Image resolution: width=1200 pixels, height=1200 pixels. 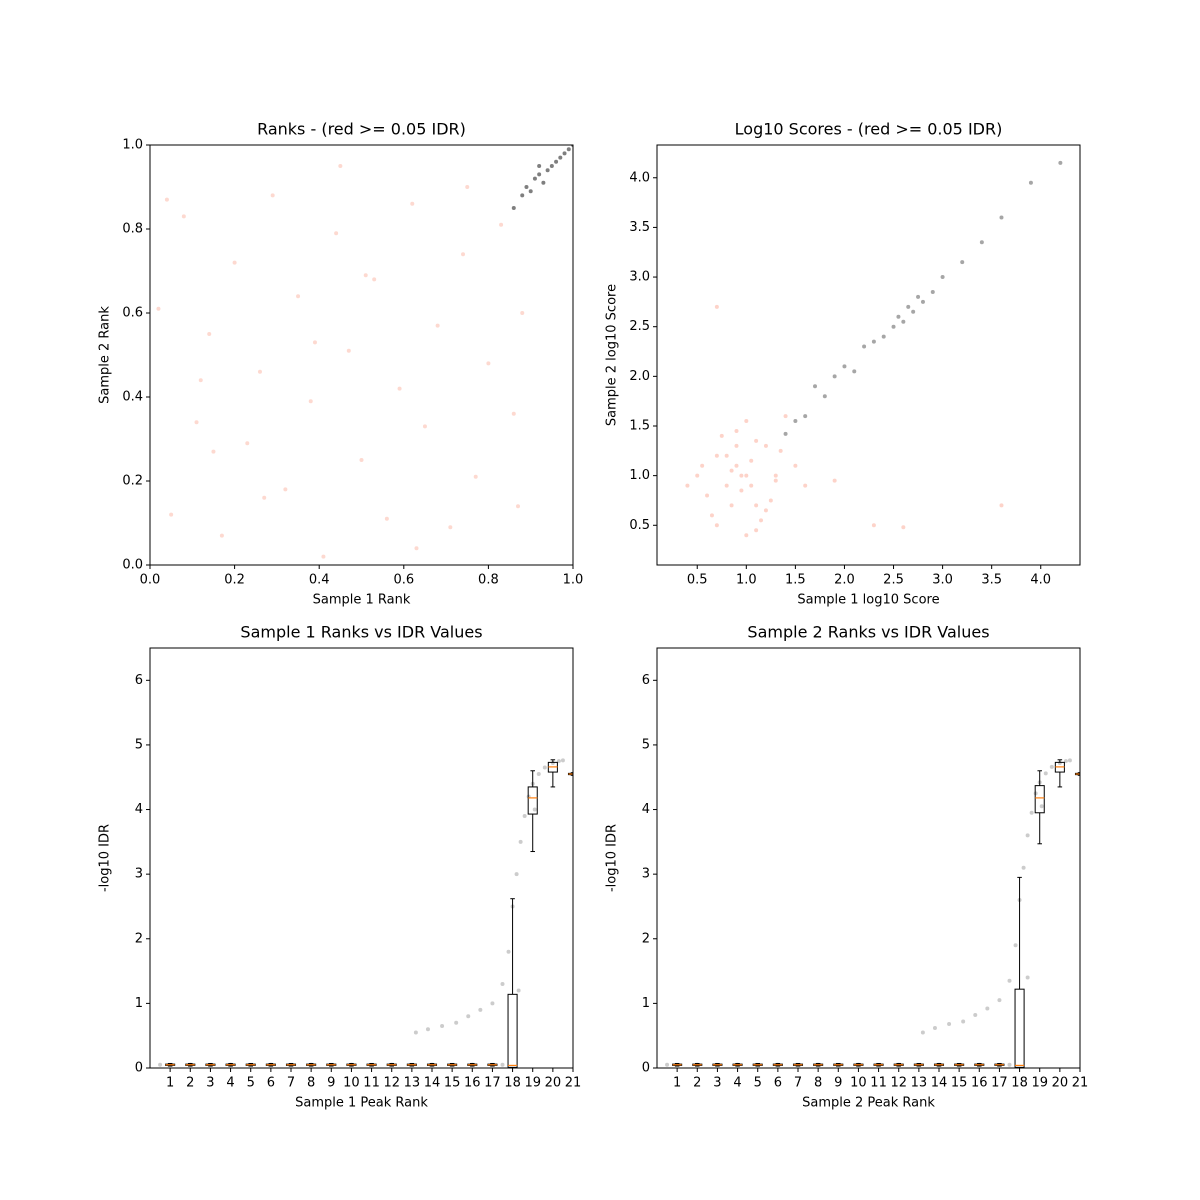 What do you see at coordinates (291, 1083) in the screenshot?
I see `x-tick-label: 7` at bounding box center [291, 1083].